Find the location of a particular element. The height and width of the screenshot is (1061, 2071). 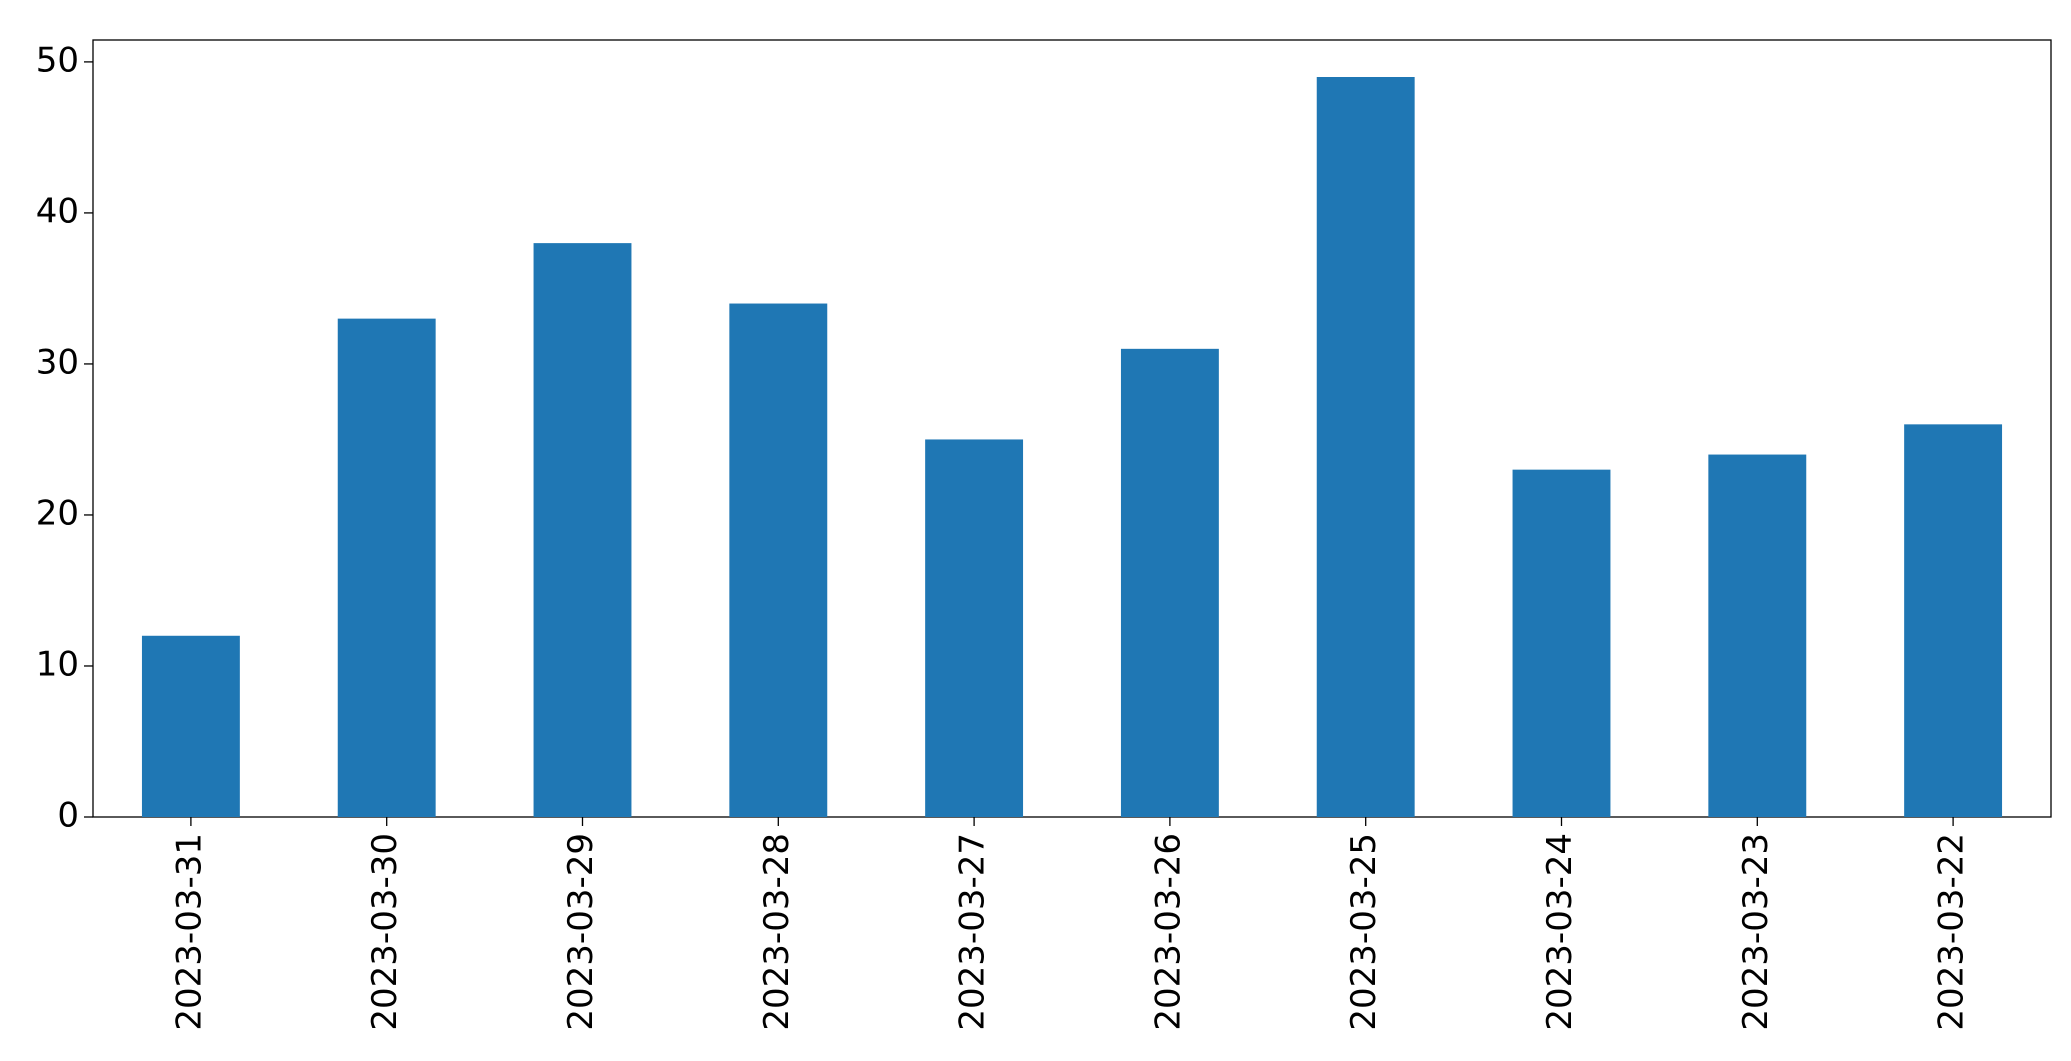

x-tick-label: 2023-03-29 is located at coordinates (581, 932).